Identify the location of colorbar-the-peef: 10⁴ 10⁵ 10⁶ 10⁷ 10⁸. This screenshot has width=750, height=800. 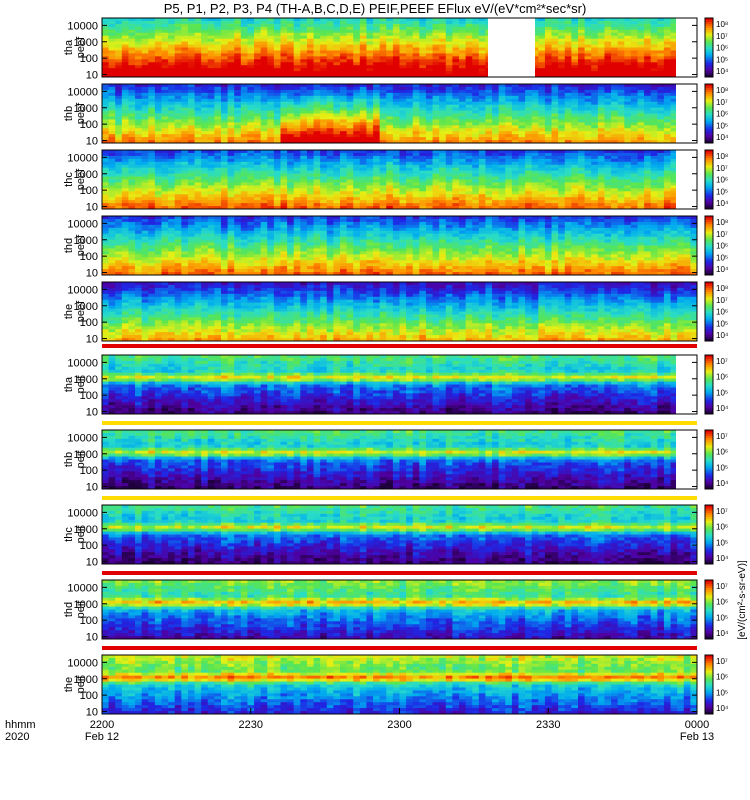
(717, 312).